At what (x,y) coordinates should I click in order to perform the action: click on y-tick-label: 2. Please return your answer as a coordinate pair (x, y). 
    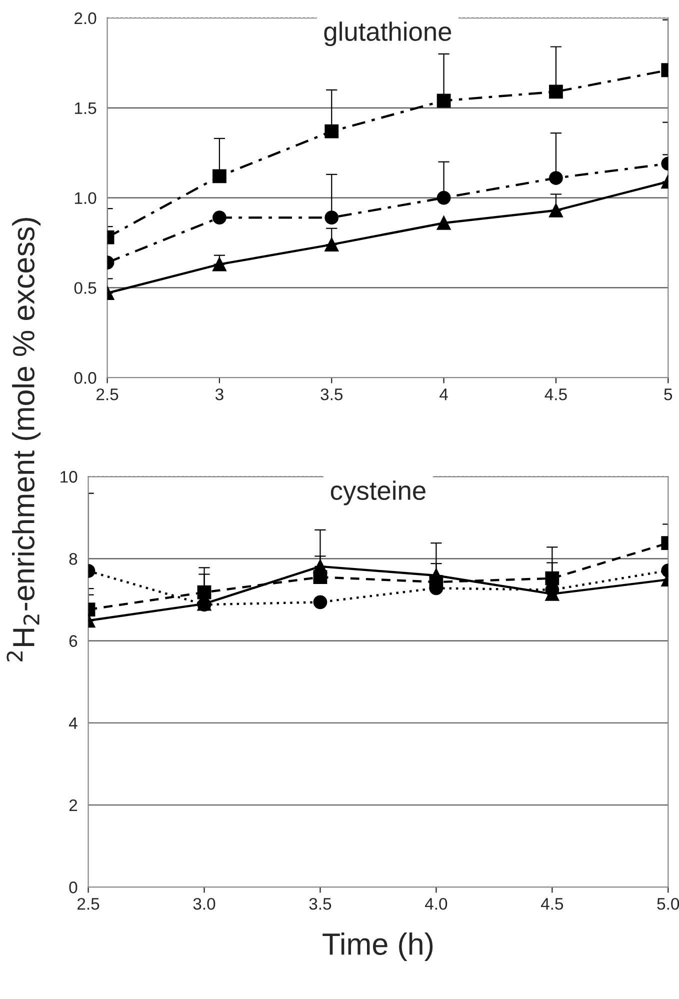
    Looking at the image, I should click on (73, 805).